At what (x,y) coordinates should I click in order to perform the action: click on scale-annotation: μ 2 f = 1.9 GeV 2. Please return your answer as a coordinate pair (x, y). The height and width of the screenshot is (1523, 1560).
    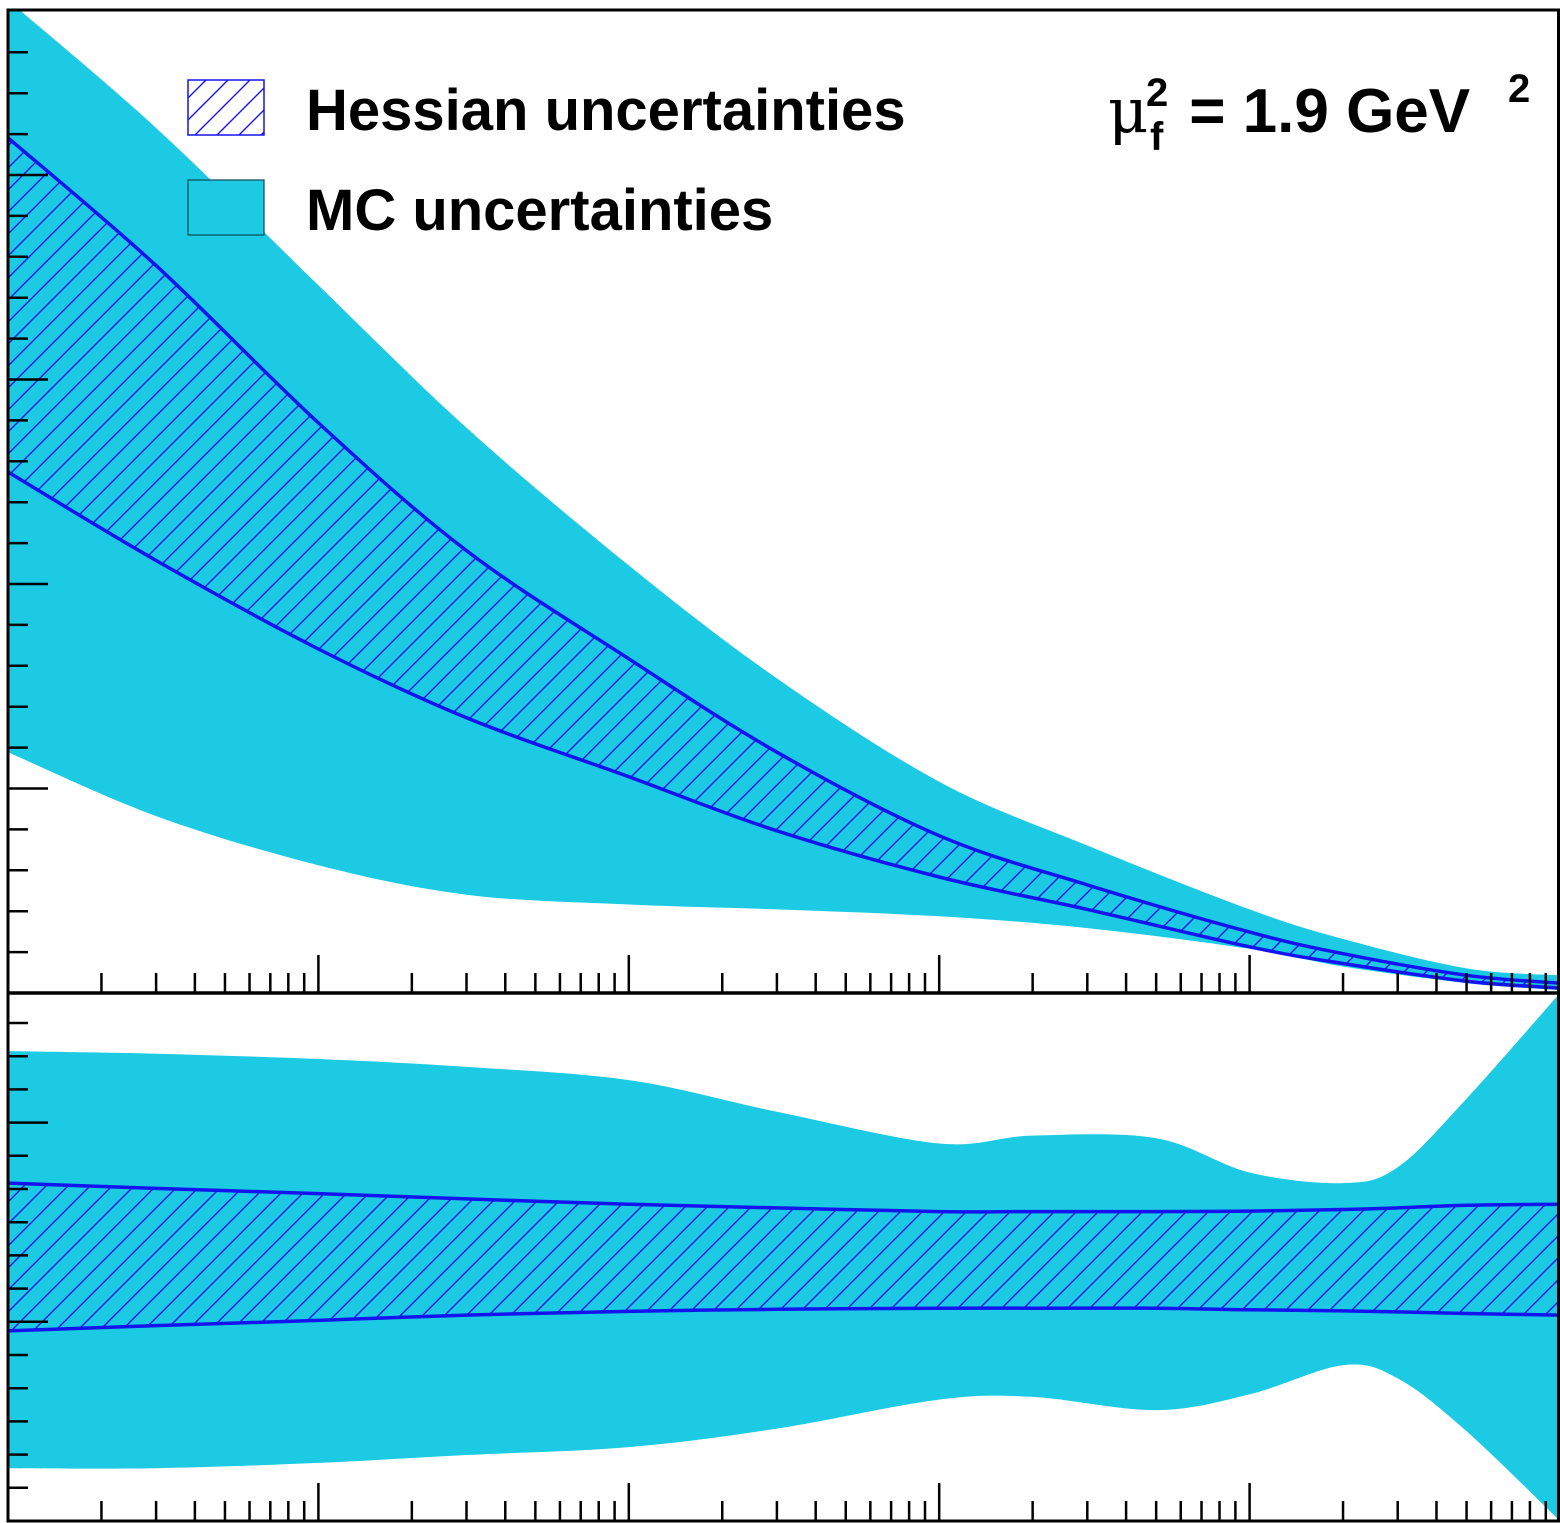
    Looking at the image, I should click on (1319, 113).